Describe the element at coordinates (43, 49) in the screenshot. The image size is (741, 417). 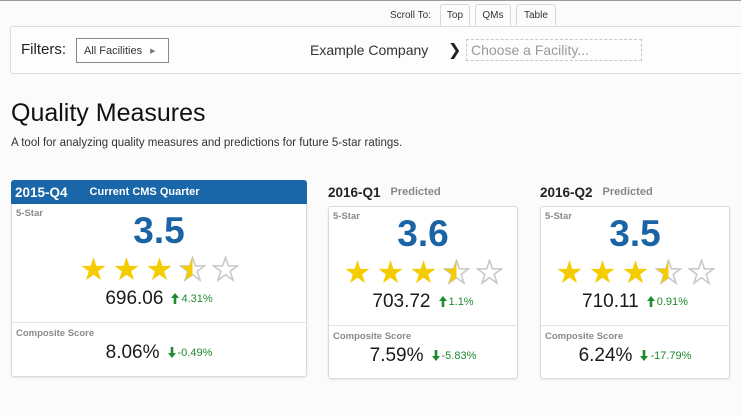
I see `filters-label: Filters:` at that location.